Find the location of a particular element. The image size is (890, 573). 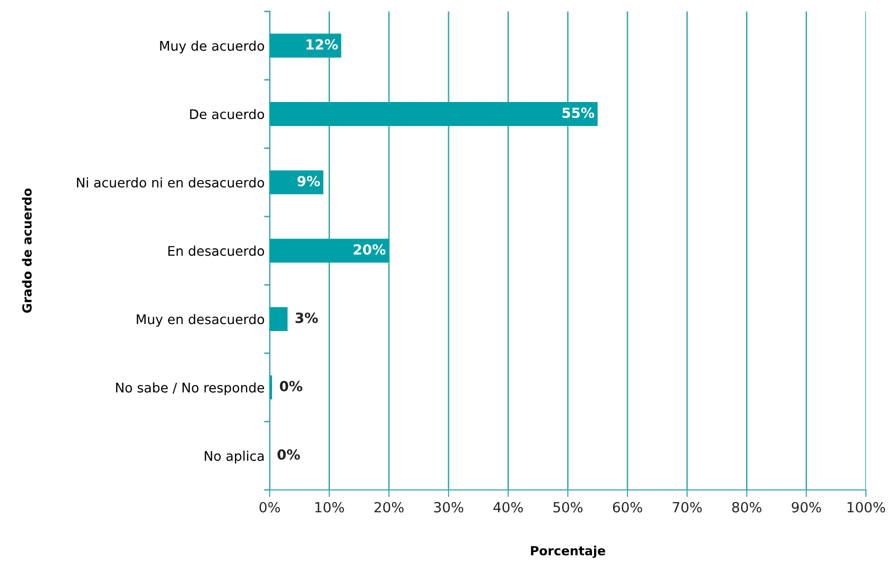

y-tick-label: Ni acuerdo ni en desacuerdo is located at coordinates (170, 182).